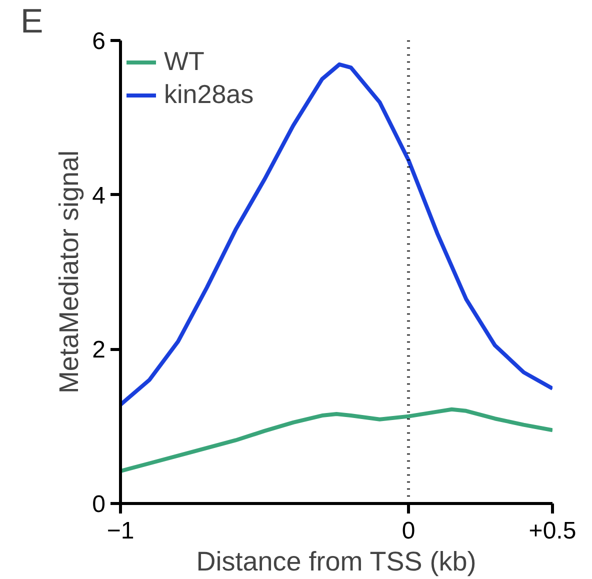 This screenshot has width=592, height=579. I want to click on y-tick-label: 4, so click(99, 196).